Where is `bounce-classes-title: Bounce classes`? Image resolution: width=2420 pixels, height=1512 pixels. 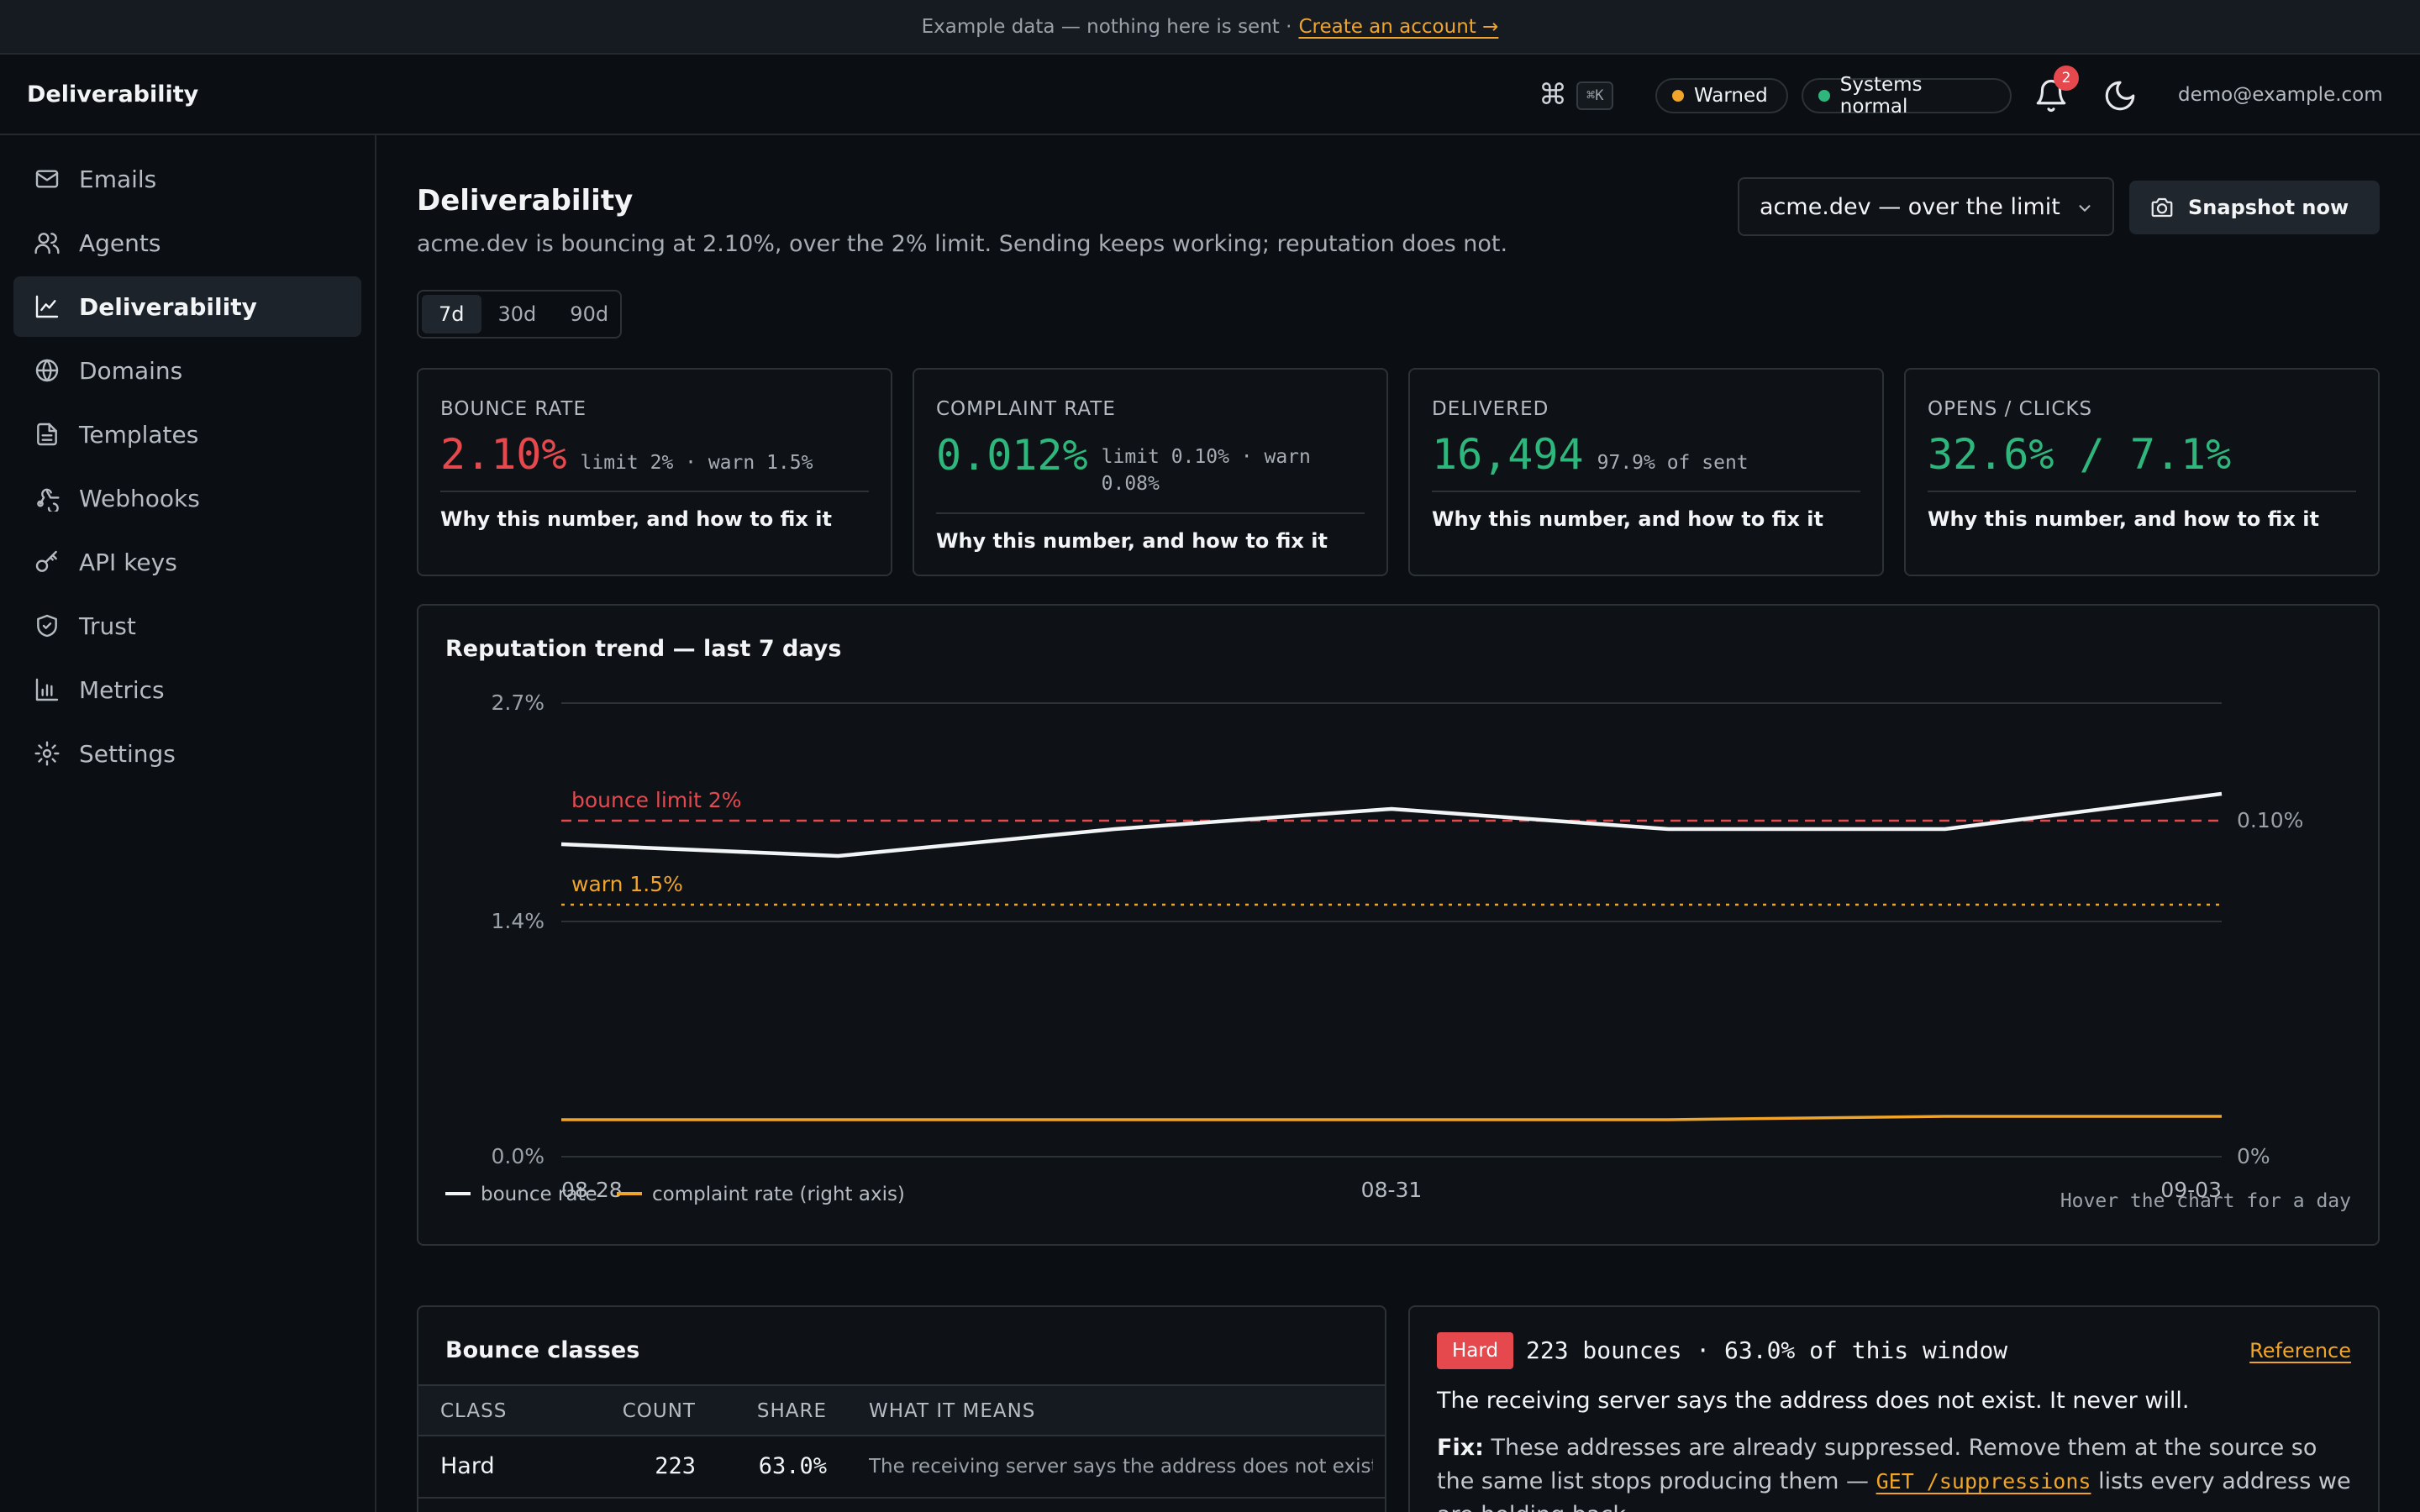 bounce-classes-title: Bounce classes is located at coordinates (542, 1350).